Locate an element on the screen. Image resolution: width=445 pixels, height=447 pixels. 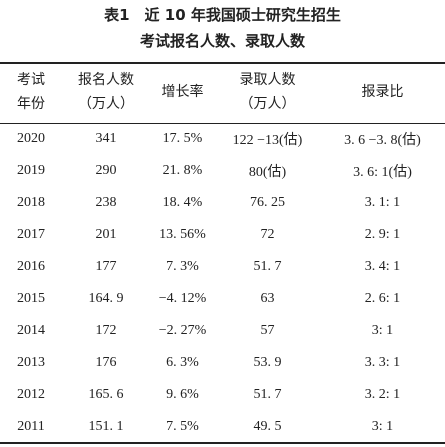
table-row: 2011 151. 1 7. 5% 49. 5 3: 1 is located at coordinates (222, 427).